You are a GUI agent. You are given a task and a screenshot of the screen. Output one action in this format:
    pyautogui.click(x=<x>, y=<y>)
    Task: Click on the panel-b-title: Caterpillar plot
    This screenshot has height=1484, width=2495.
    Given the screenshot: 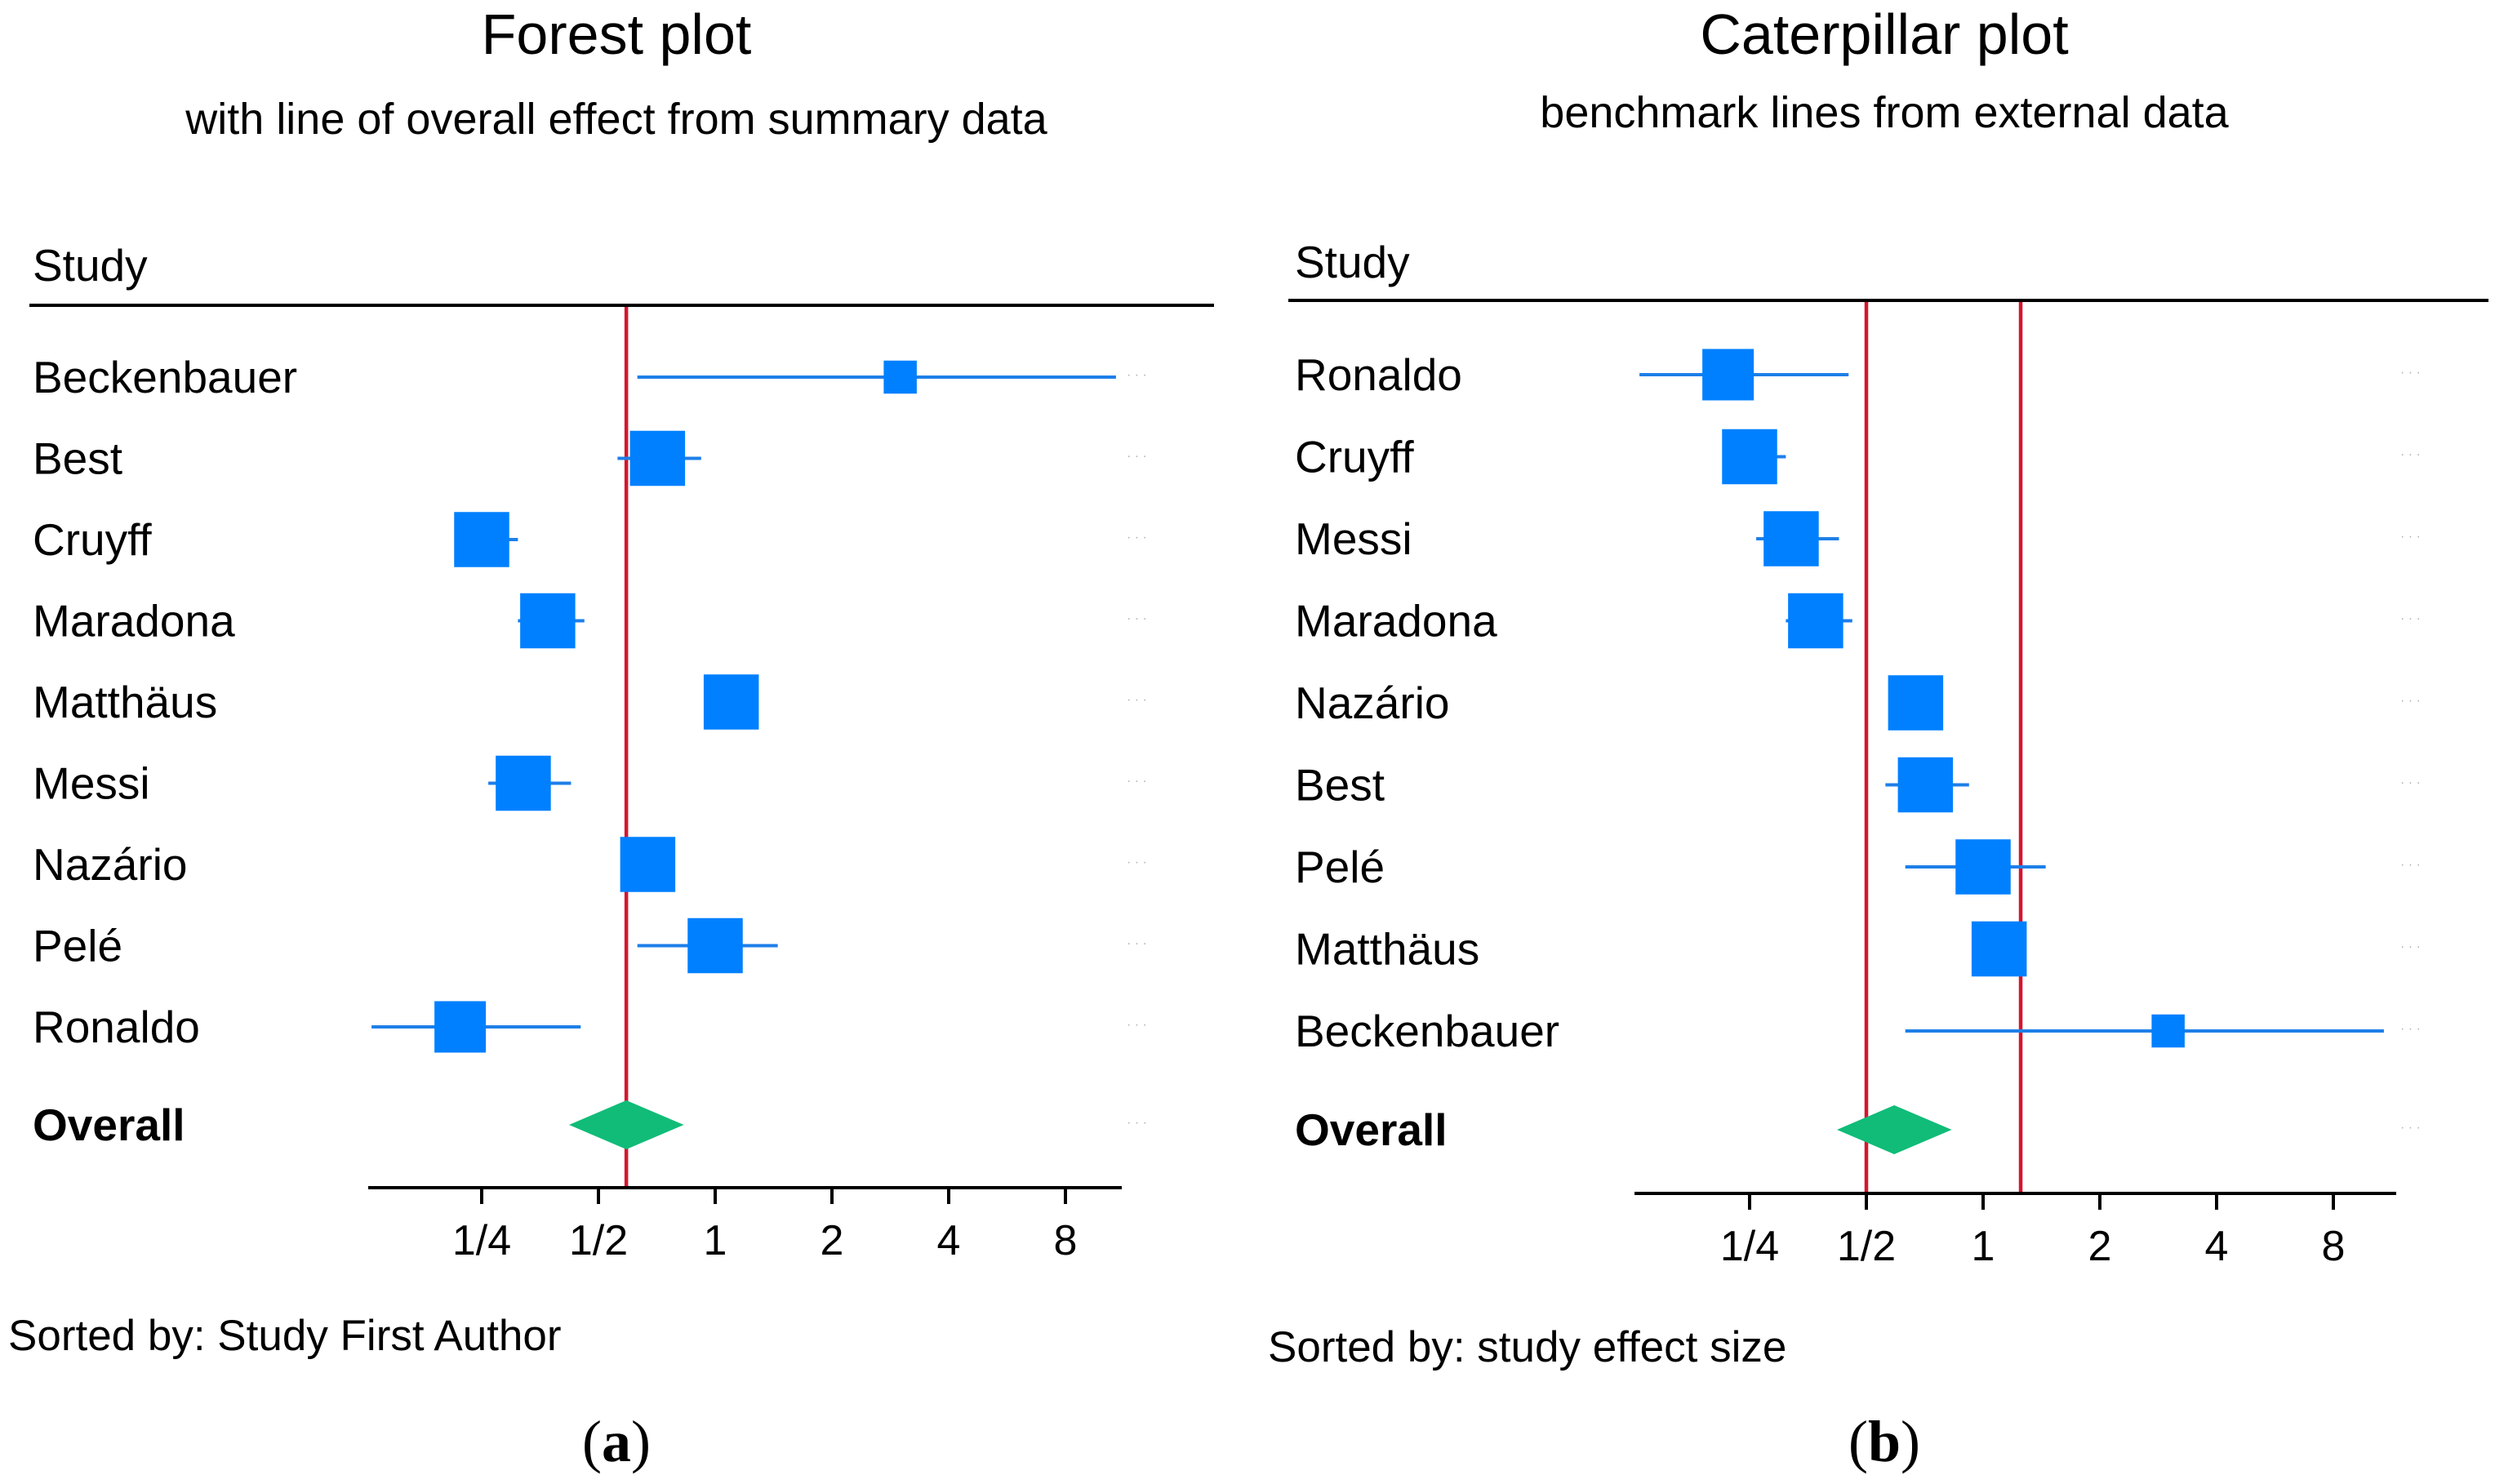 What is the action you would take?
    pyautogui.click(x=1884, y=34)
    